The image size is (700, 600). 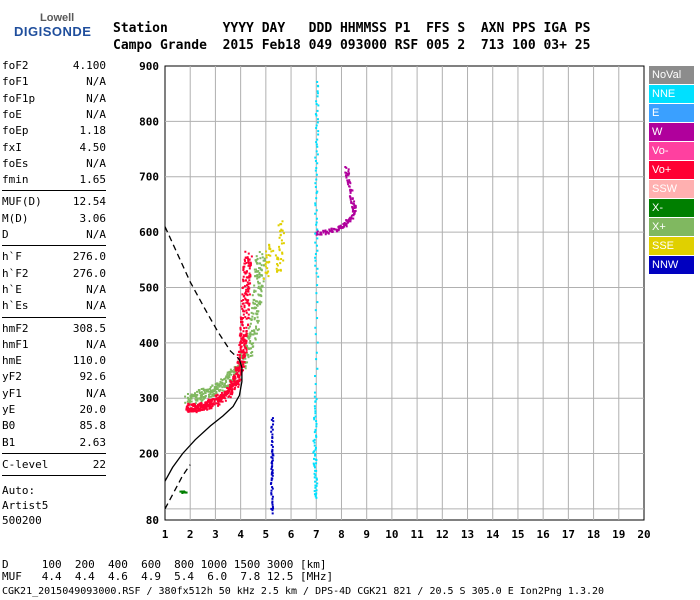 I want to click on legend-w: W, so click(x=671, y=132).